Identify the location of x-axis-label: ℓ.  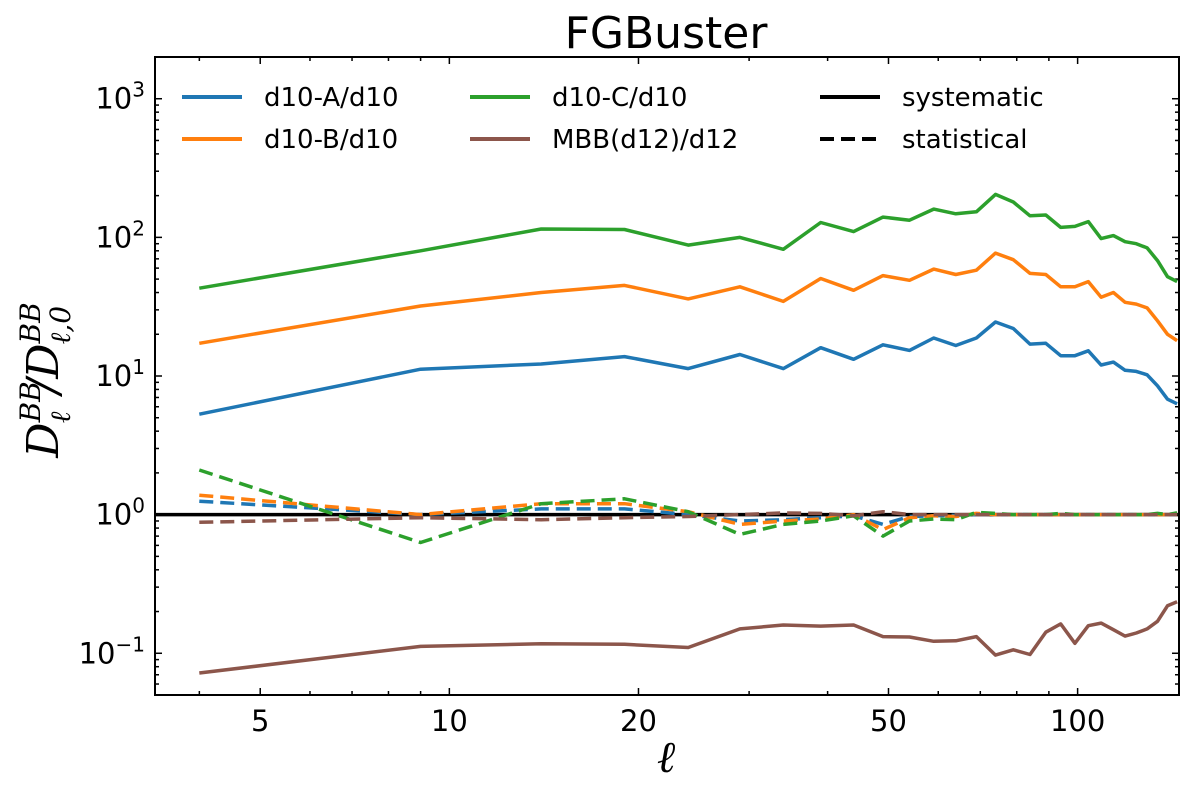
(666, 757).